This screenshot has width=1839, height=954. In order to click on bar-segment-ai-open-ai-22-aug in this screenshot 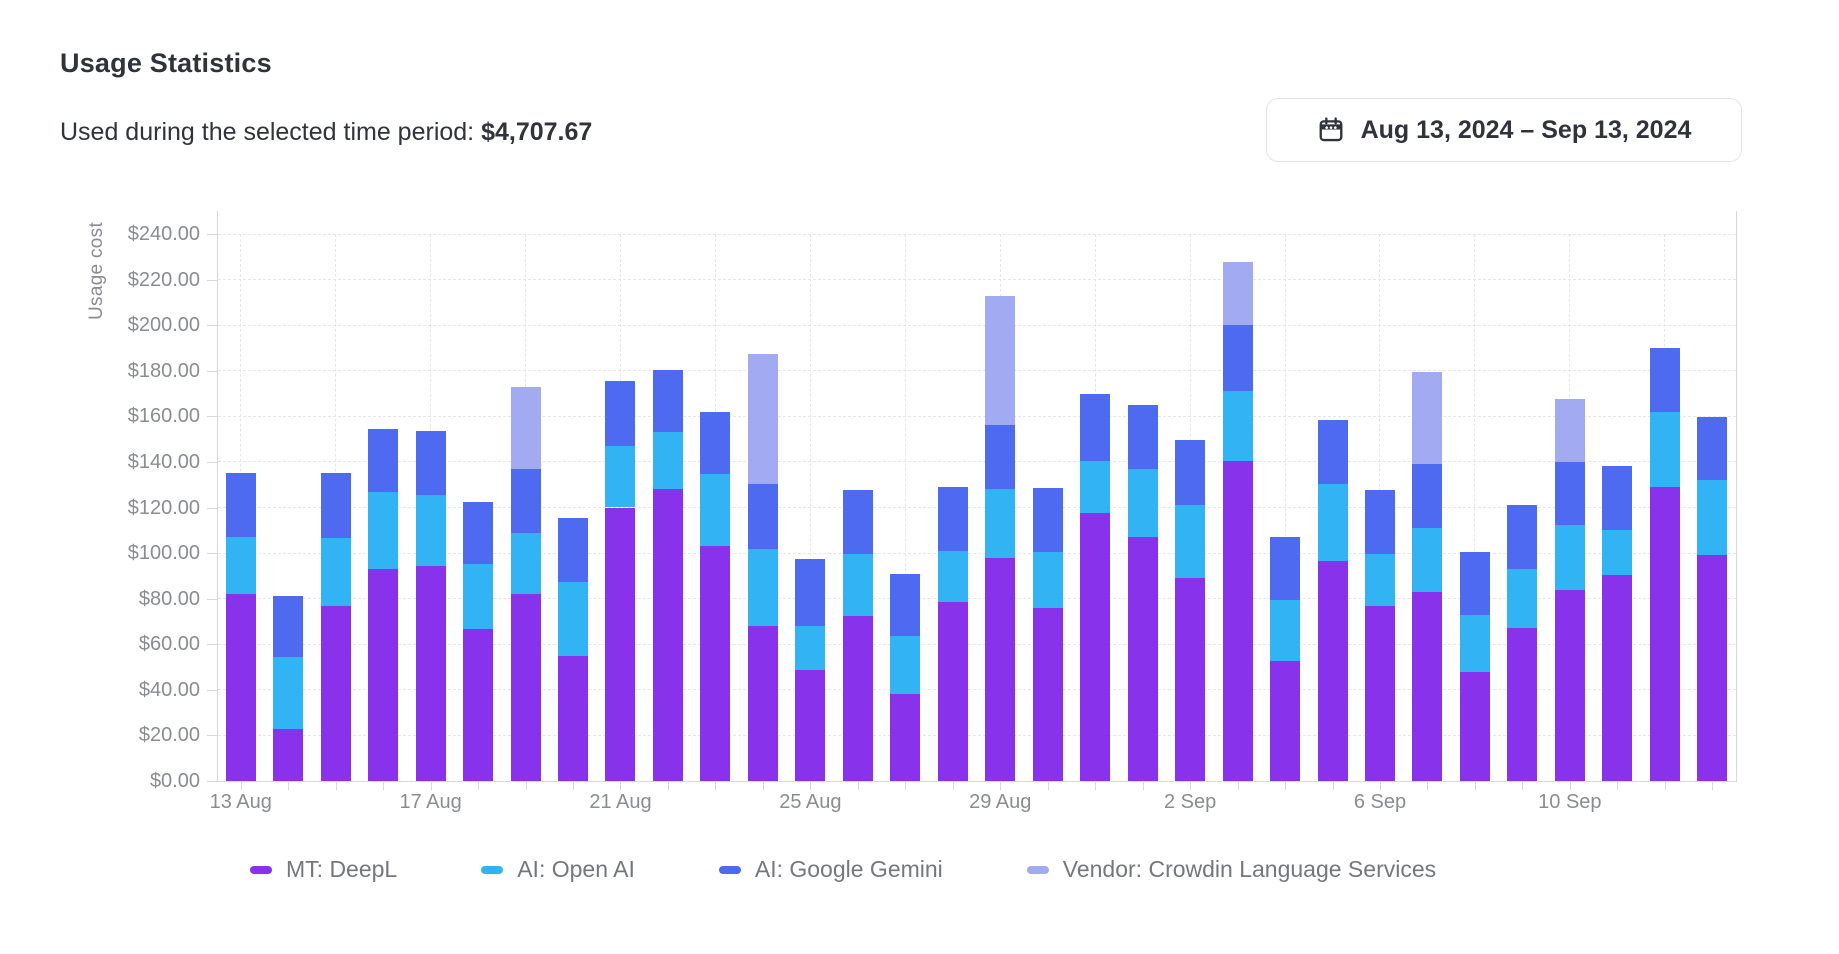, I will do `click(667, 461)`.